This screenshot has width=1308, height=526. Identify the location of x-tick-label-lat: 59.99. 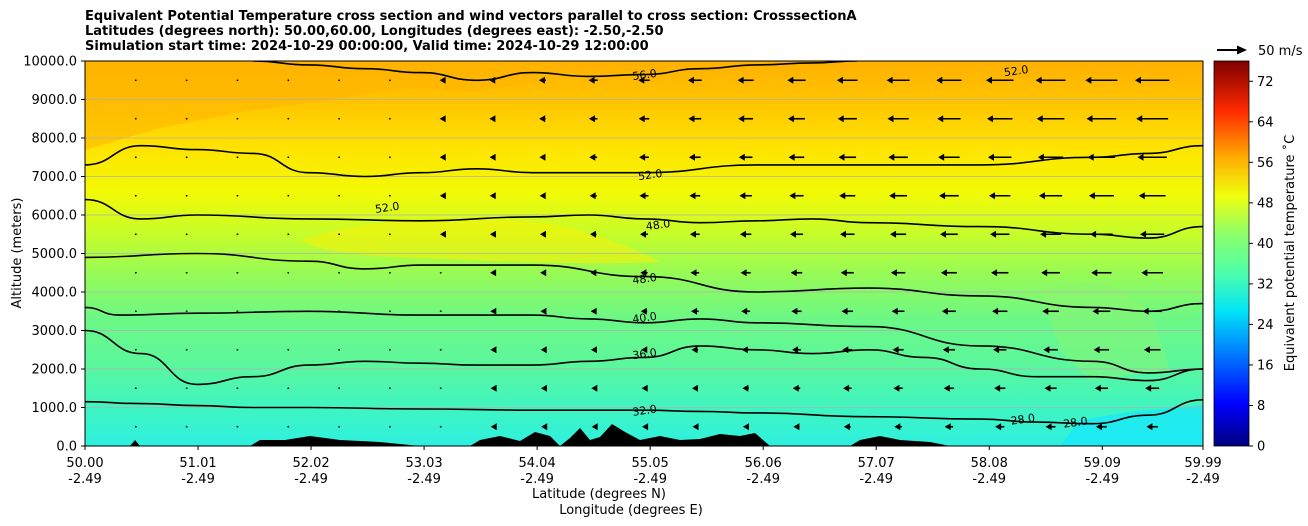
(1202, 463).